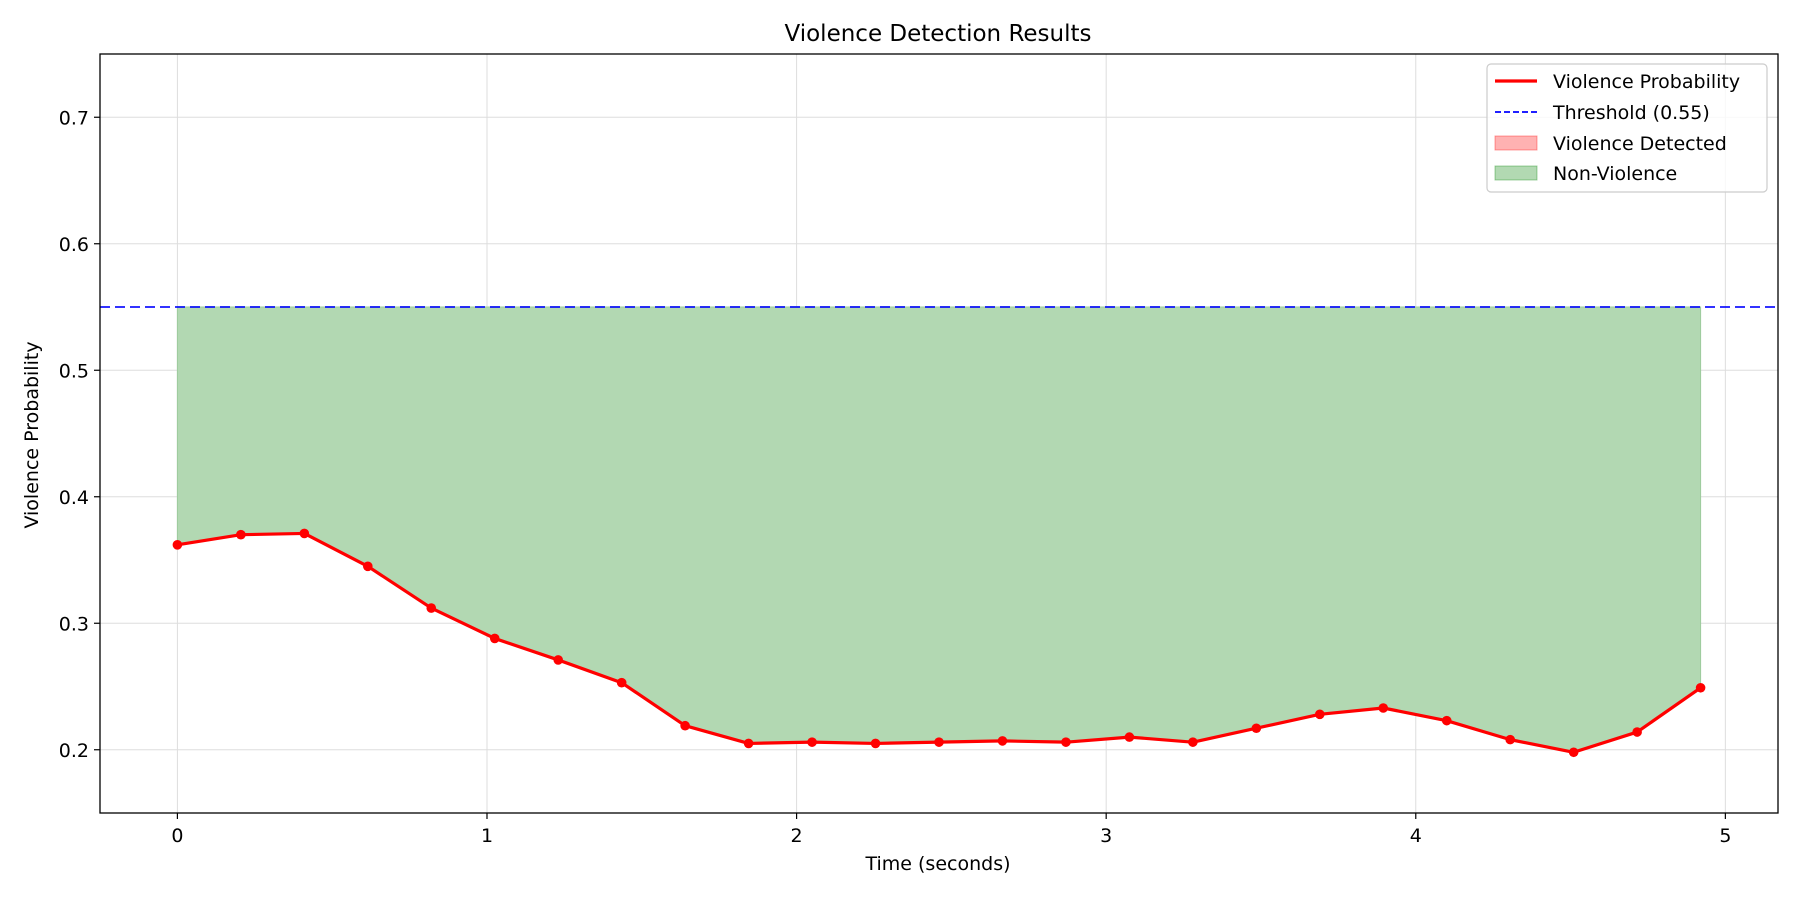 Image resolution: width=1800 pixels, height=900 pixels. Describe the element at coordinates (74, 118) in the screenshot. I see `y-tick-label: 0.7` at that location.